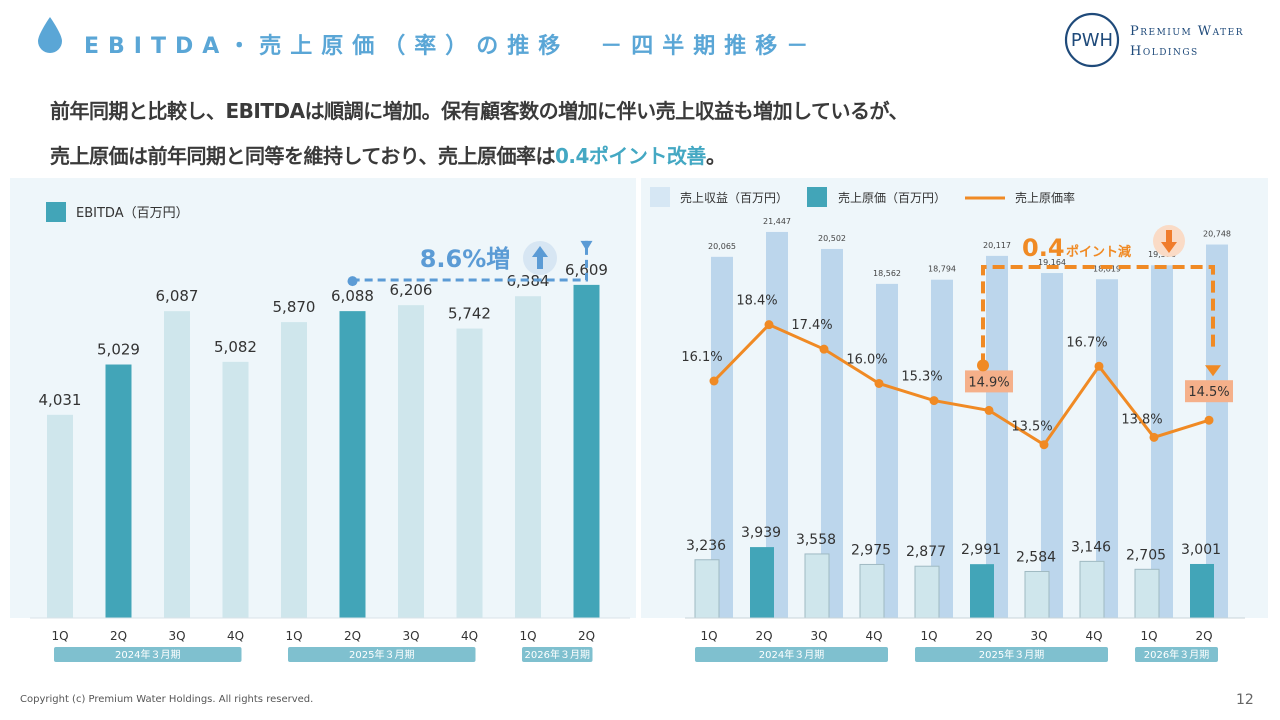 Image resolution: width=1280 pixels, height=720 pixels. I want to click on ebitda-value-label: 6,609, so click(586, 270).